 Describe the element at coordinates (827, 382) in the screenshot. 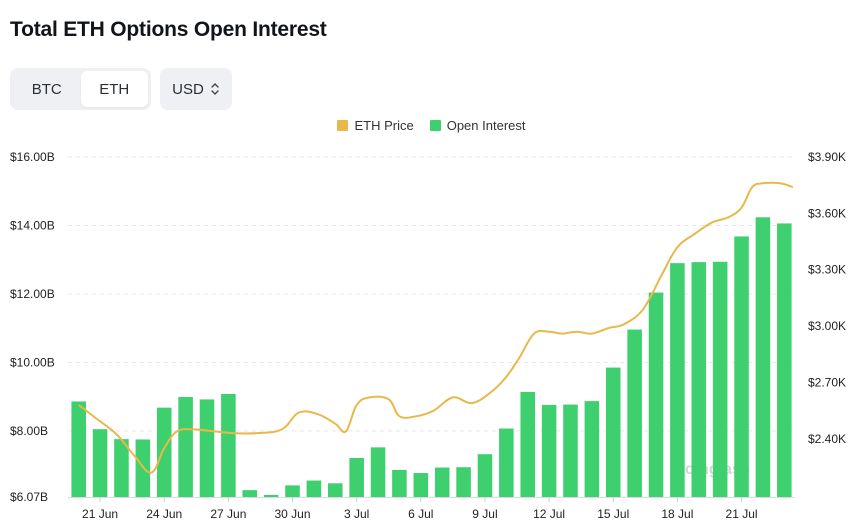

I see `y-right-tick-label: $2.70K` at that location.